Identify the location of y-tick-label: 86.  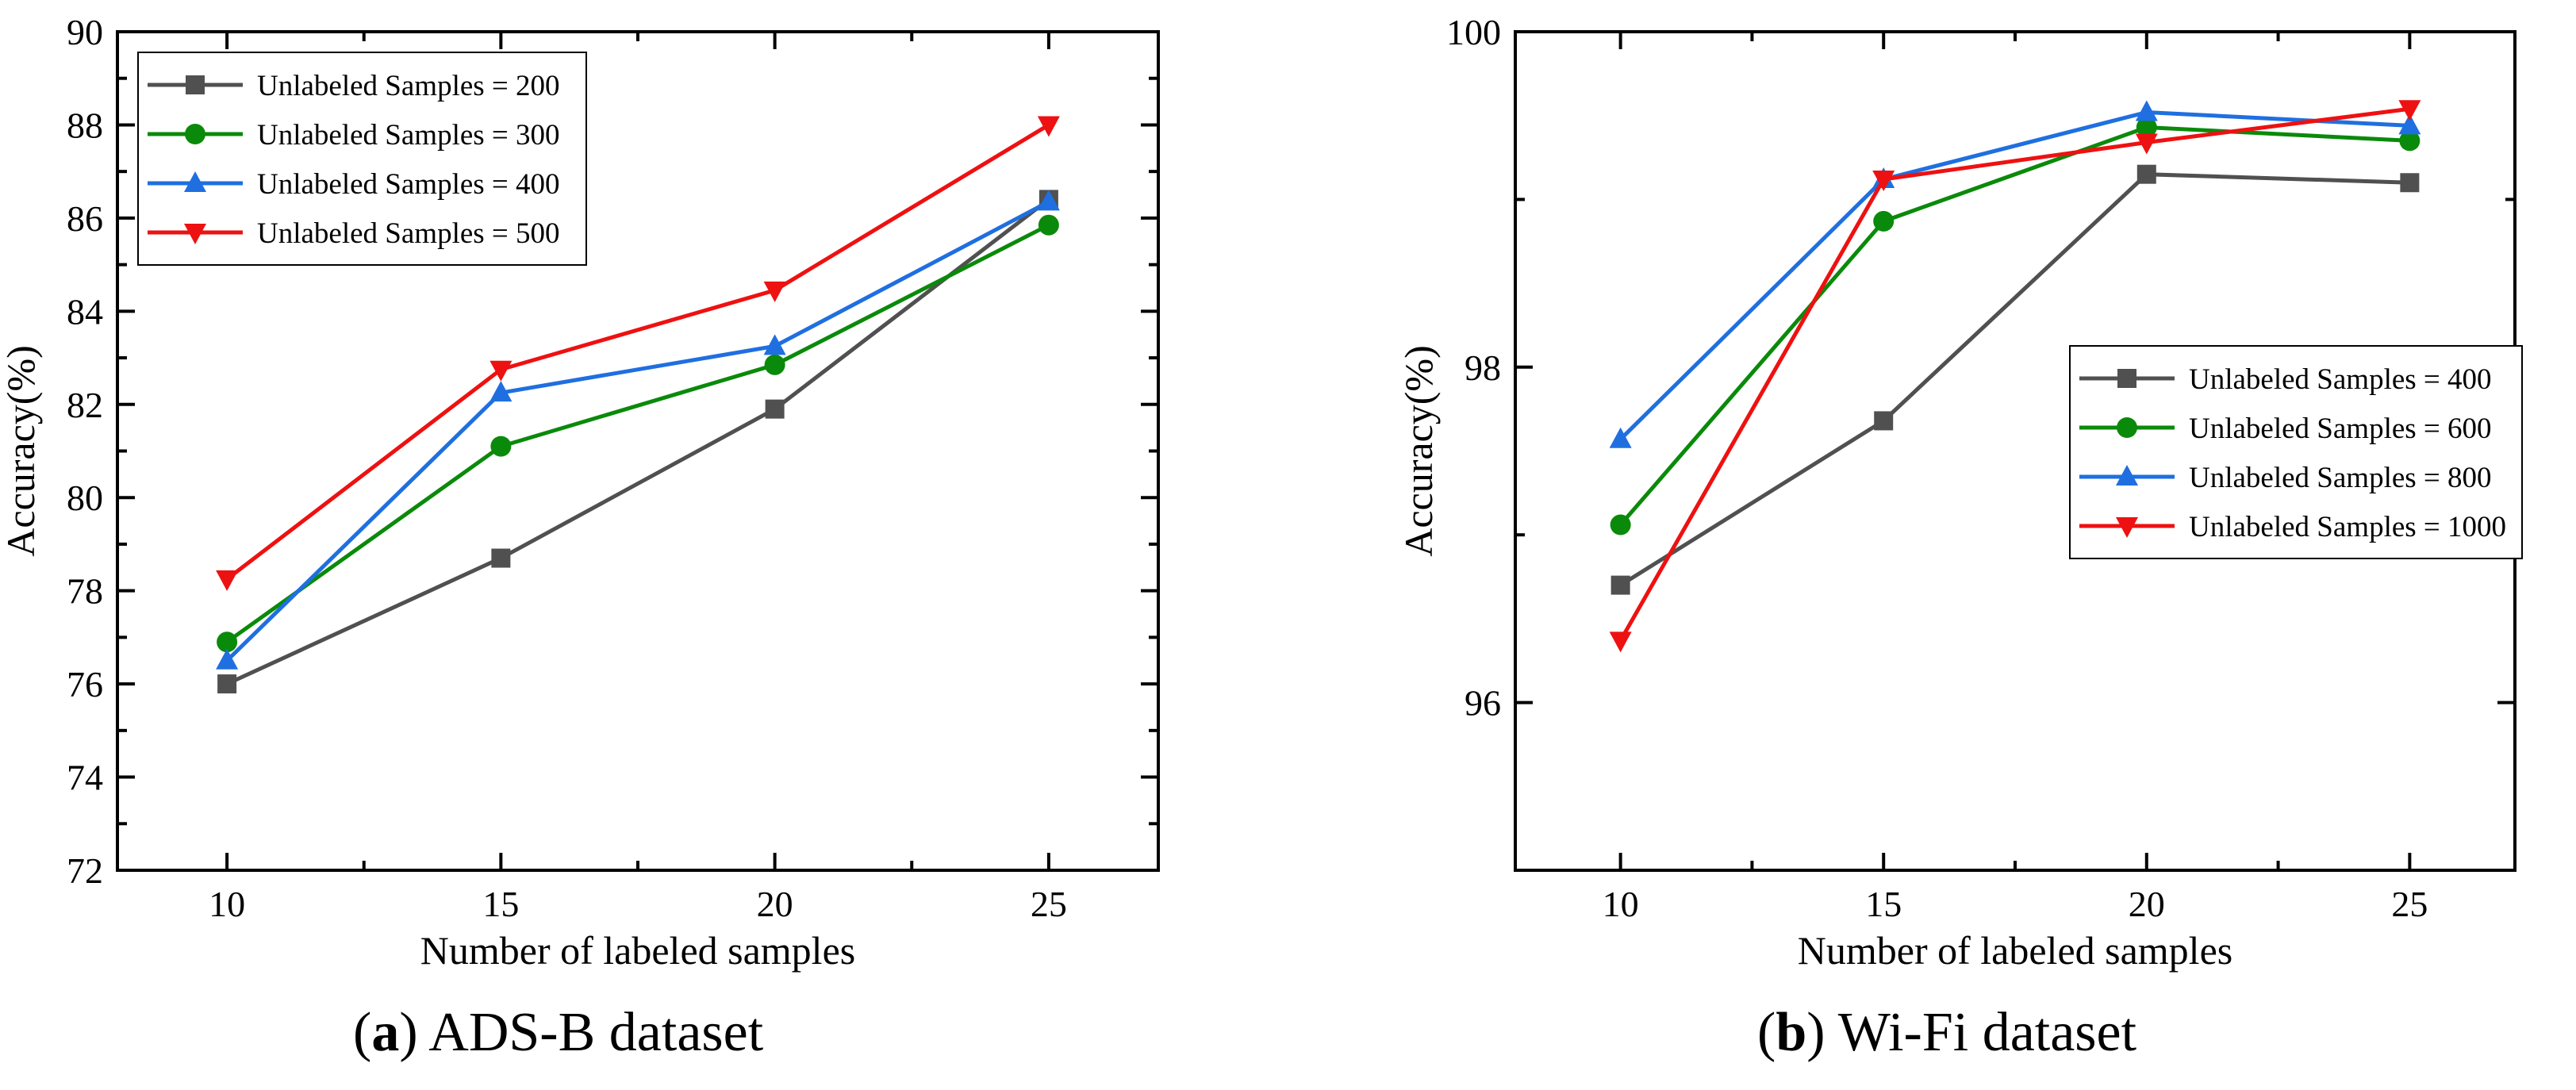
(85, 218).